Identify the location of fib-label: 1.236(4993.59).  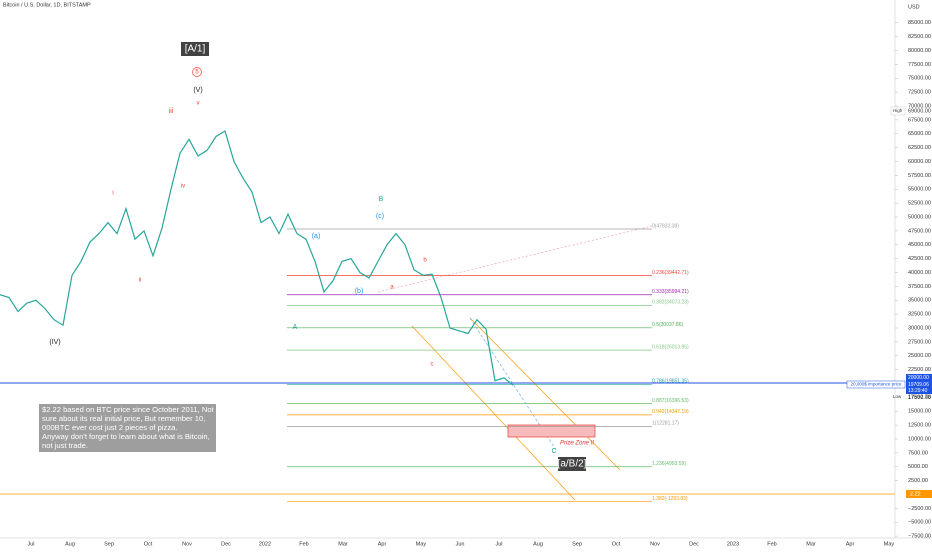
(669, 464).